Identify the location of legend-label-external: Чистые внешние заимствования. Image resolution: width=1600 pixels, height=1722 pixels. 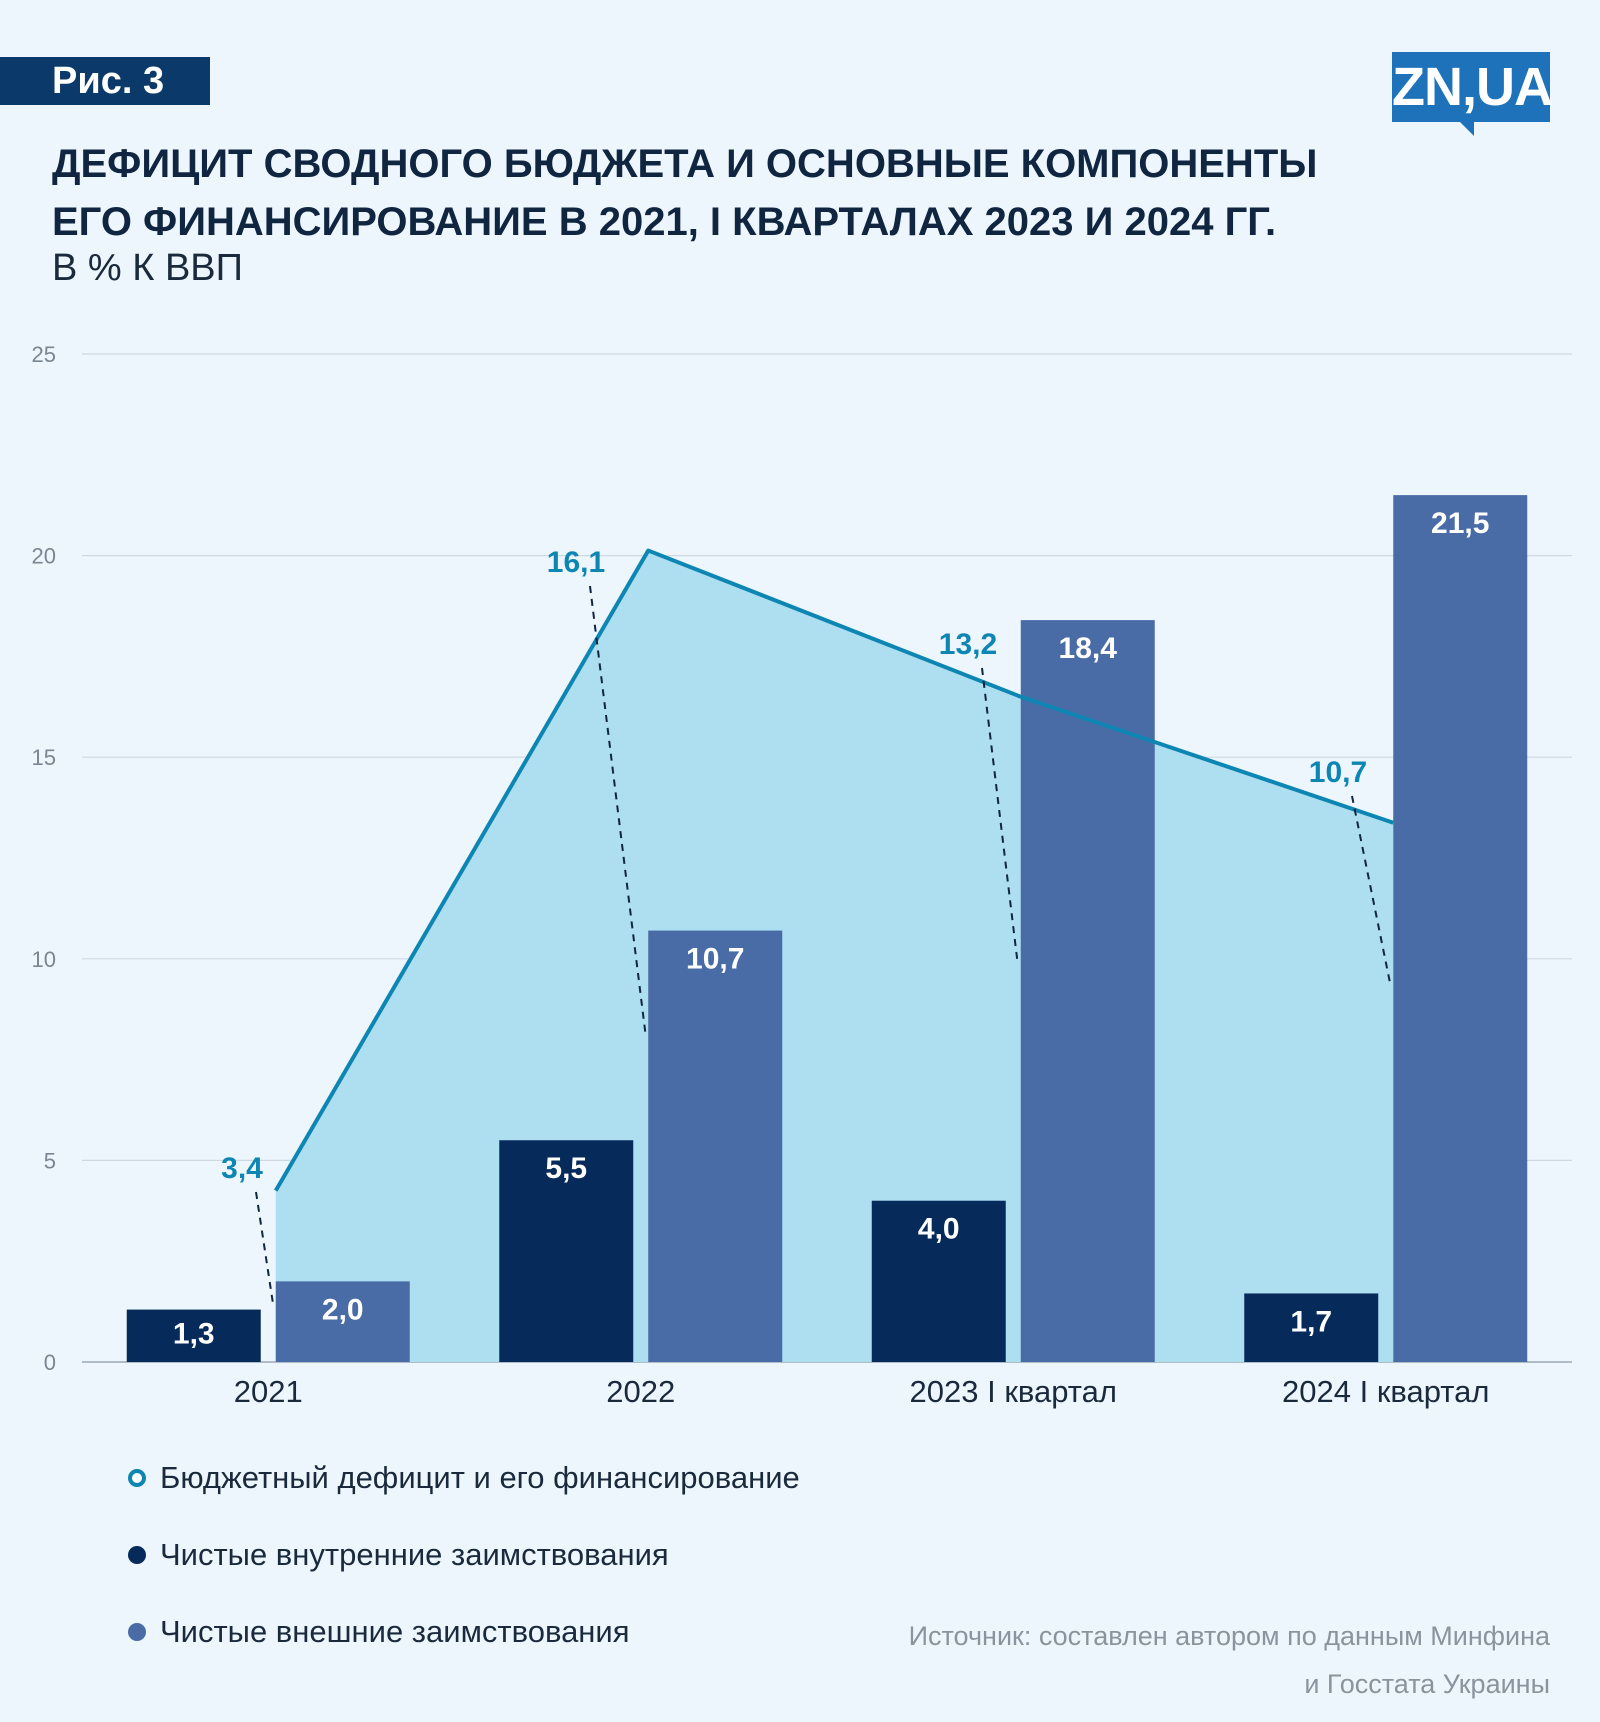
(395, 1631).